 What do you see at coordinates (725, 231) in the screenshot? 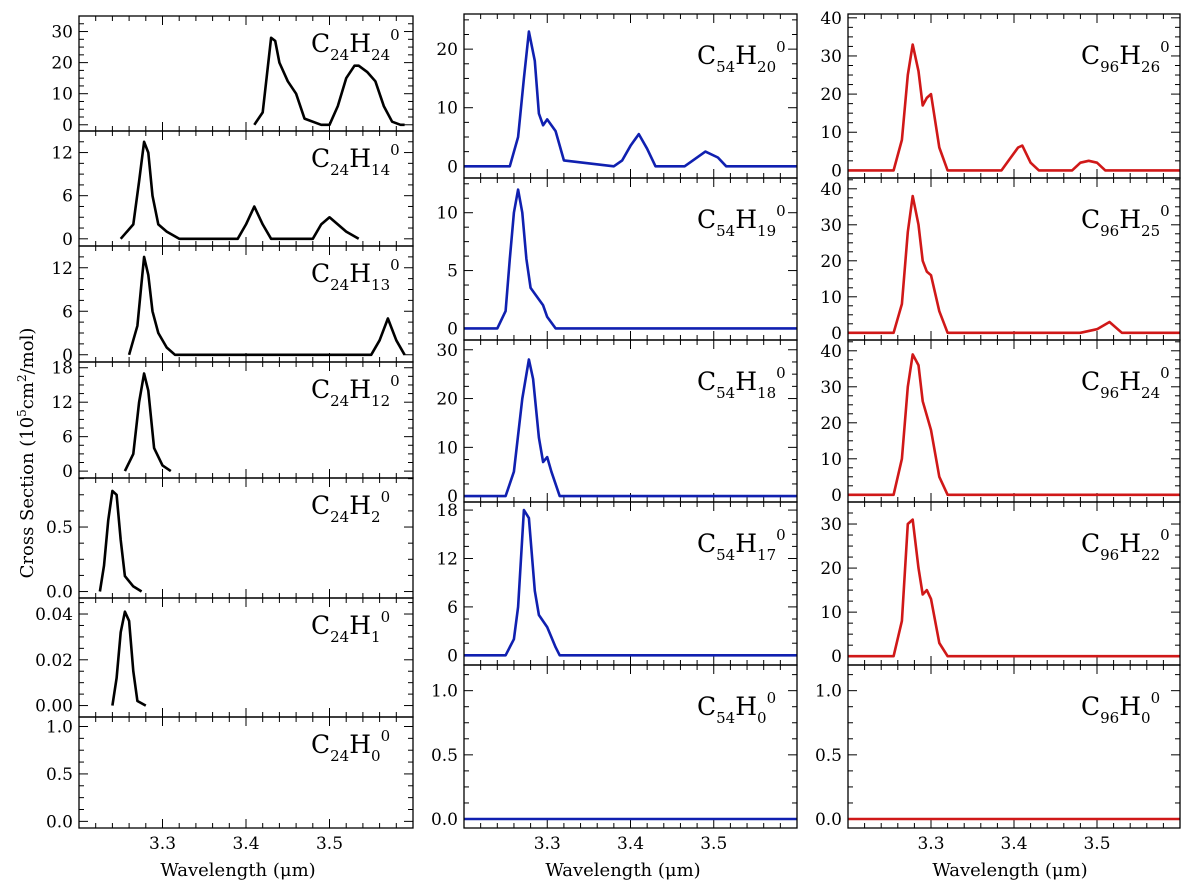
I see `species-label-c-sub: 54` at bounding box center [725, 231].